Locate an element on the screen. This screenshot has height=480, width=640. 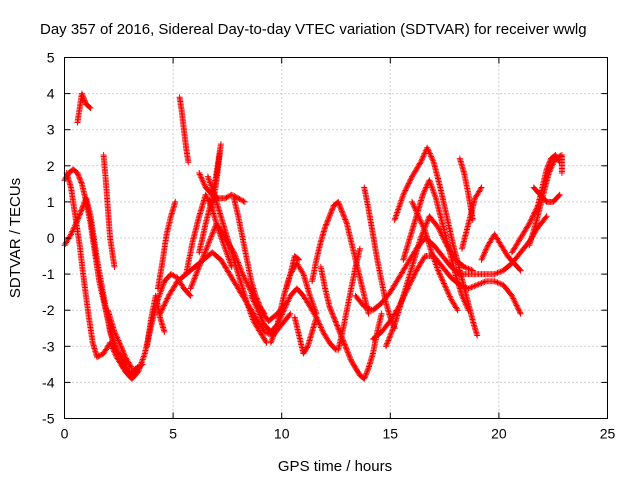
y-tick-label: 2 is located at coordinates (51, 166).